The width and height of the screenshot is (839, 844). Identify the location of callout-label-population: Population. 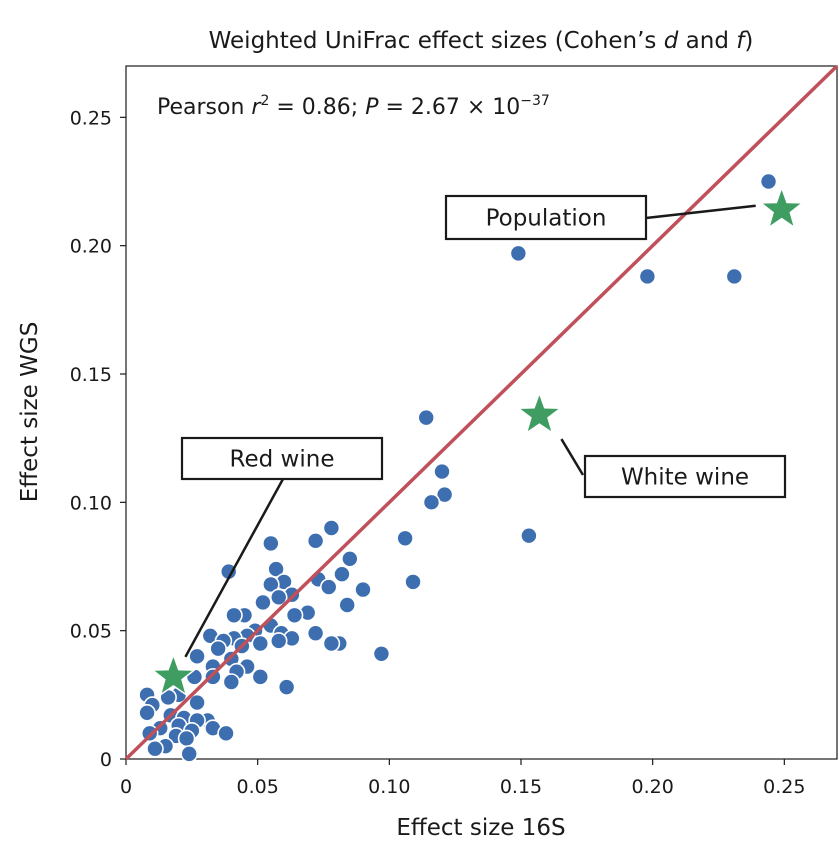
(546, 219).